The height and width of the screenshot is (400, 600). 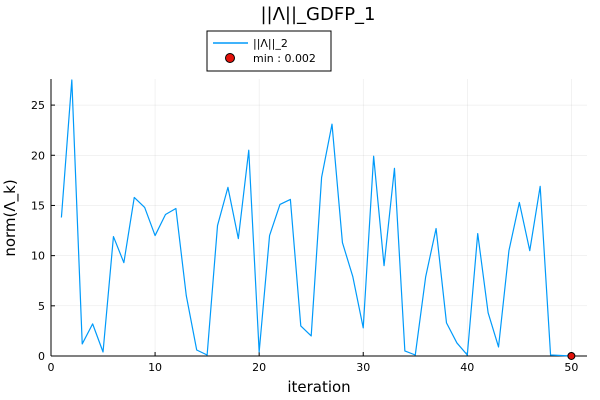 I want to click on y-tick-label: 20, so click(x=38, y=155).